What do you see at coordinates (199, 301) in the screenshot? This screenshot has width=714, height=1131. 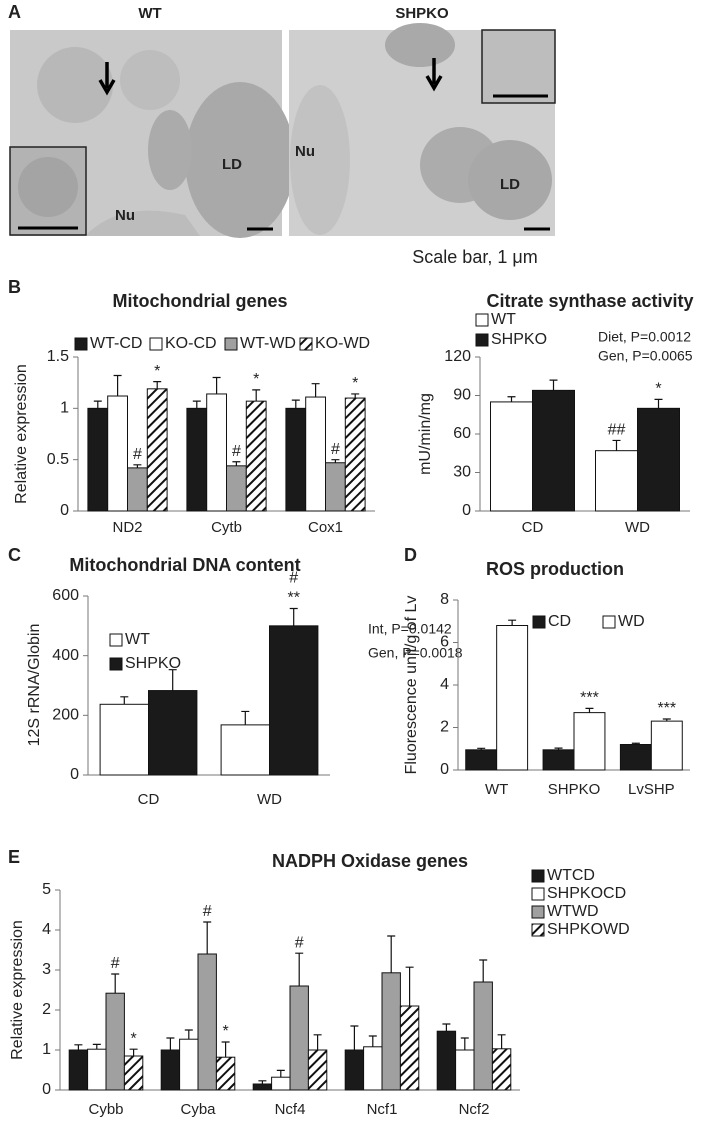 I see `chart-title: Mitochondrial genes` at bounding box center [199, 301].